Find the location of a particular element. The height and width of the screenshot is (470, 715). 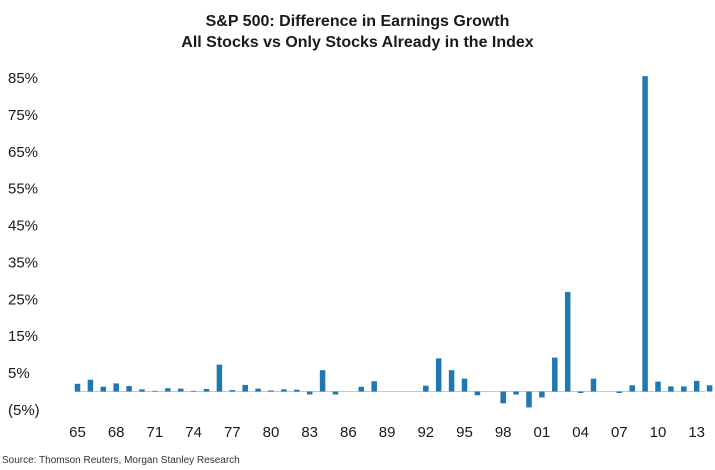

x-tick-label: 71 is located at coordinates (155, 432).